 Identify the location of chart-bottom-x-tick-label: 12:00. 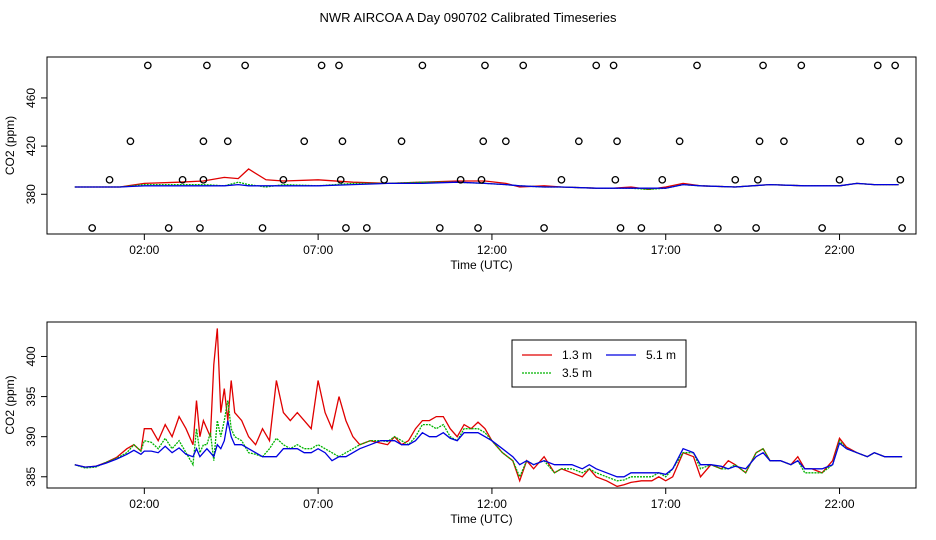
(492, 504).